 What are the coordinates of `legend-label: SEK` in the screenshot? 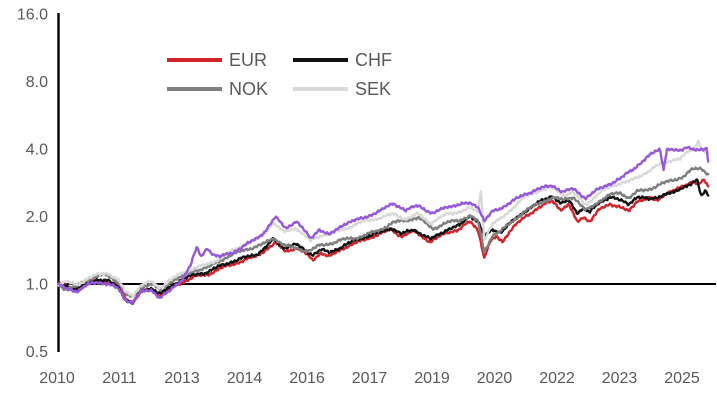 It's located at (373, 89).